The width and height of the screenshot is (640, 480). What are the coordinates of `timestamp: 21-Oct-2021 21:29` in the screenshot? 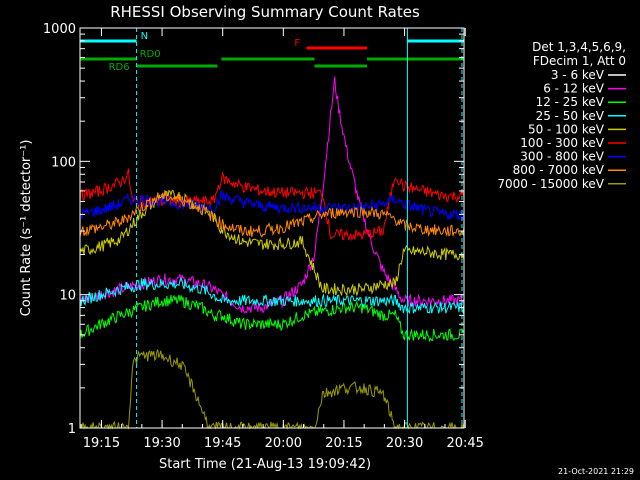 It's located at (596, 471).